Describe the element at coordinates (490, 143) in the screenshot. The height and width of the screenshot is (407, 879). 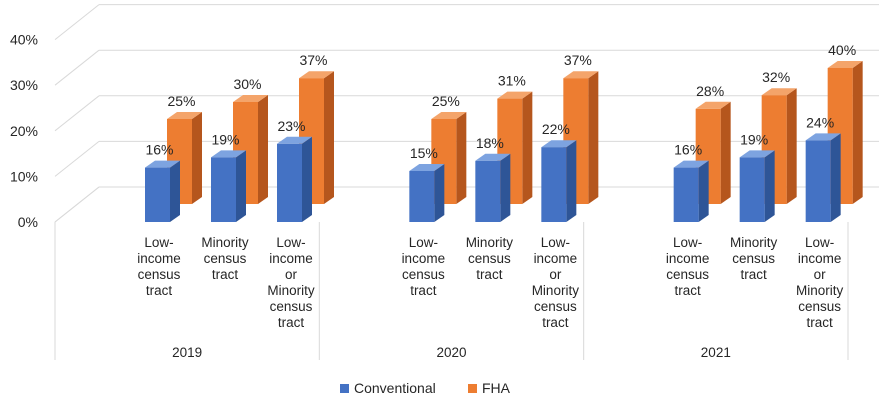
I see `conventional-bar-label: 18%` at that location.